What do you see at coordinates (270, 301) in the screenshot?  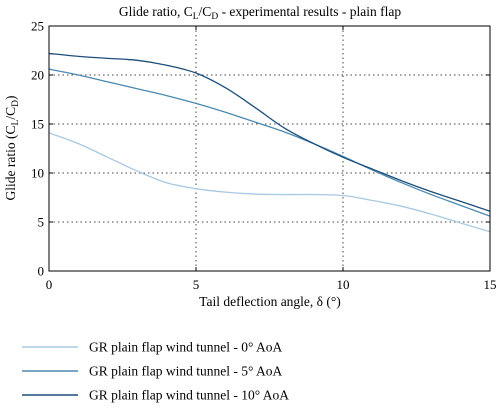 I see `x-axis-label: Tail deflection angle, δ (°)` at bounding box center [270, 301].